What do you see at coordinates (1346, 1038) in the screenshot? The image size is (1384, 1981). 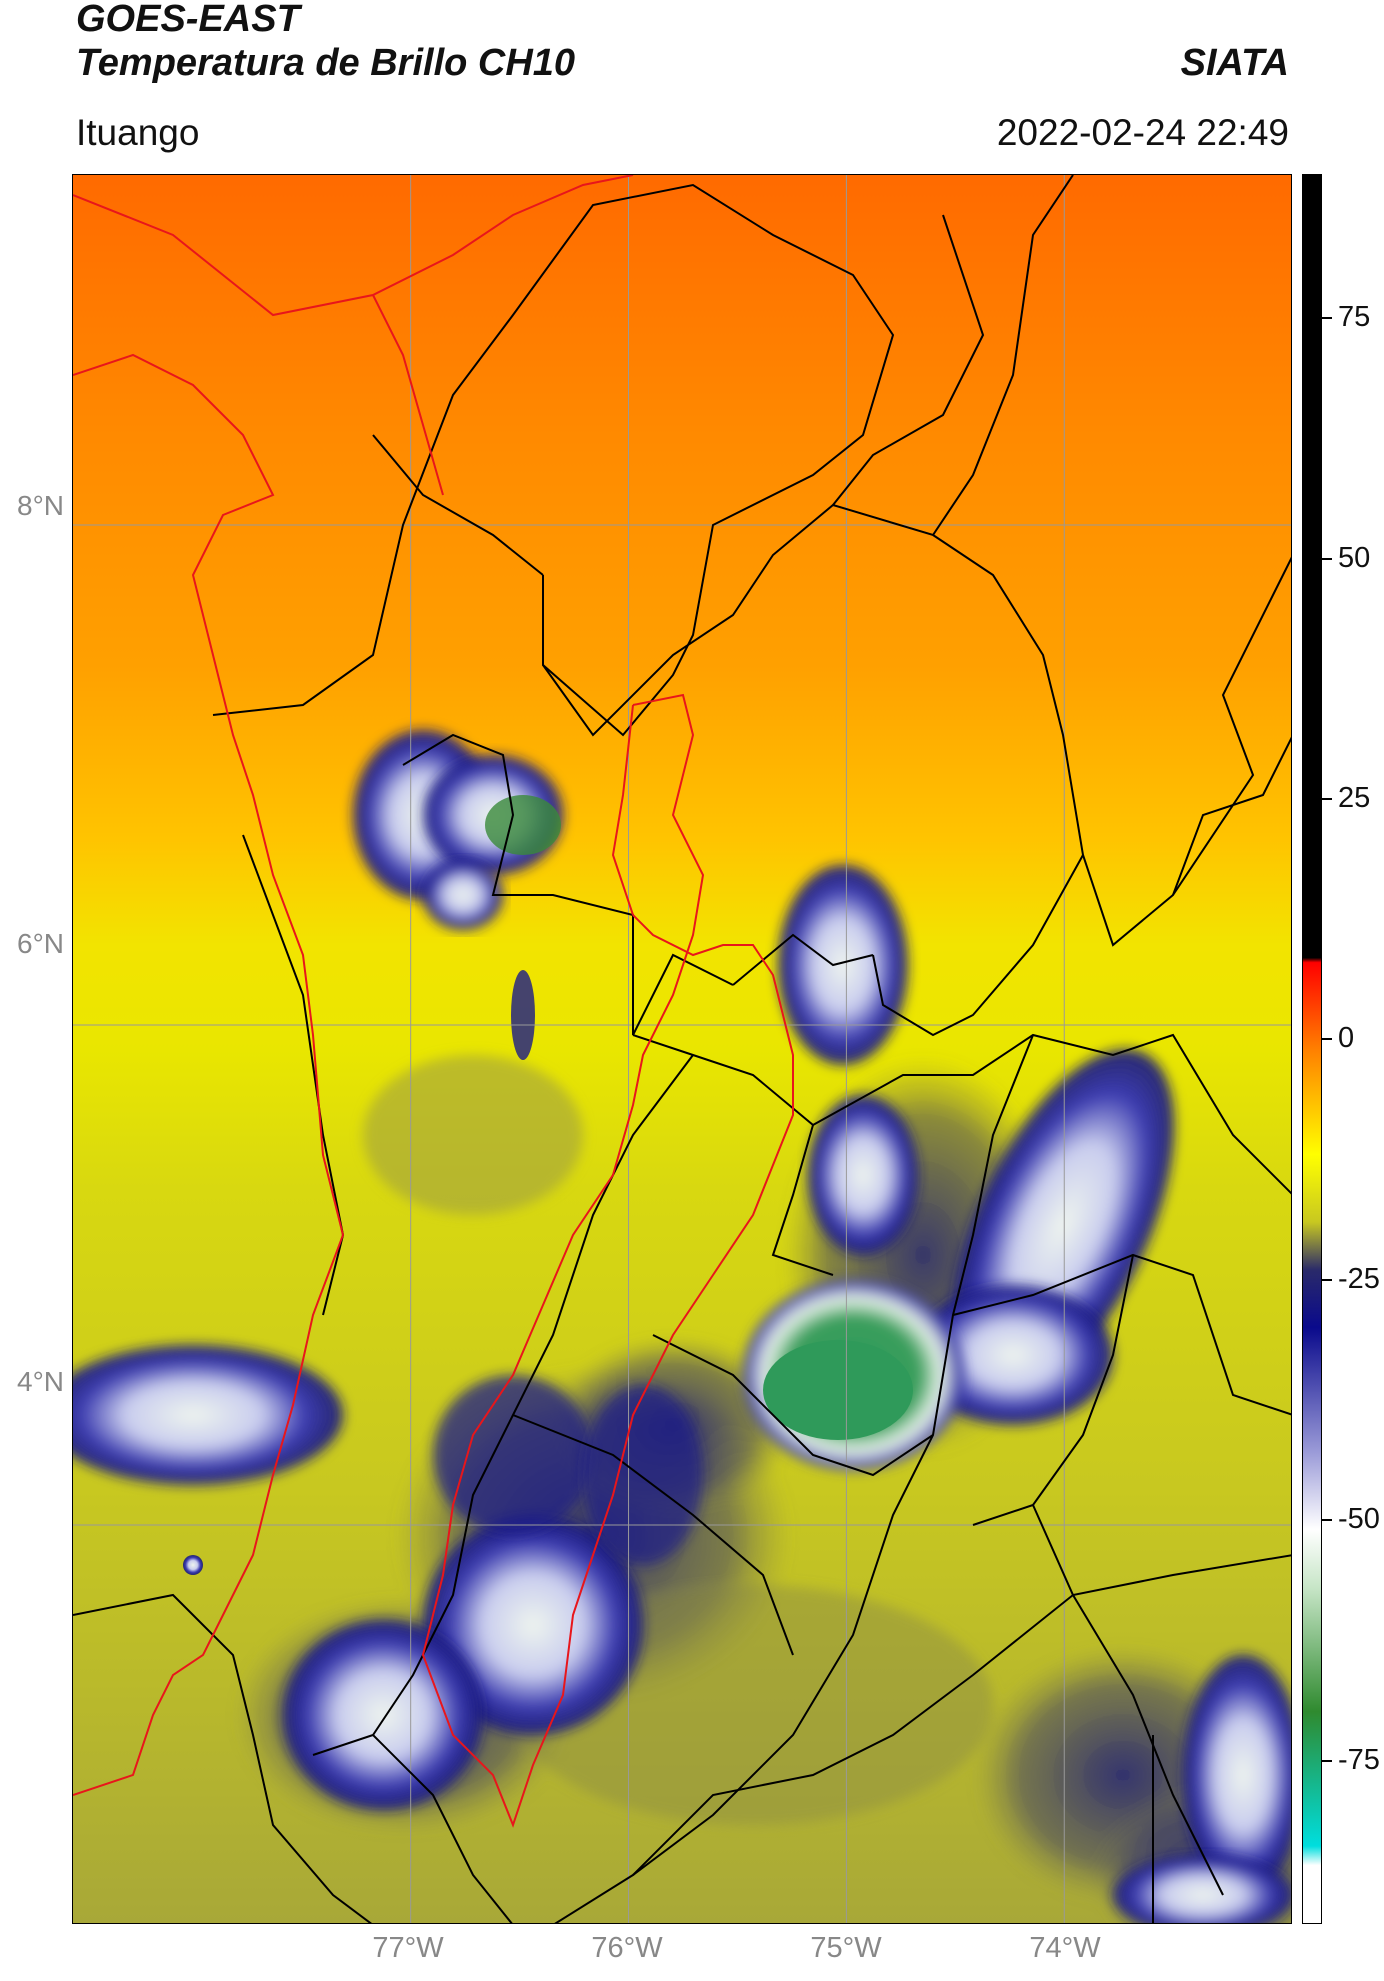 I see `colorbar-tick-label: 0` at bounding box center [1346, 1038].